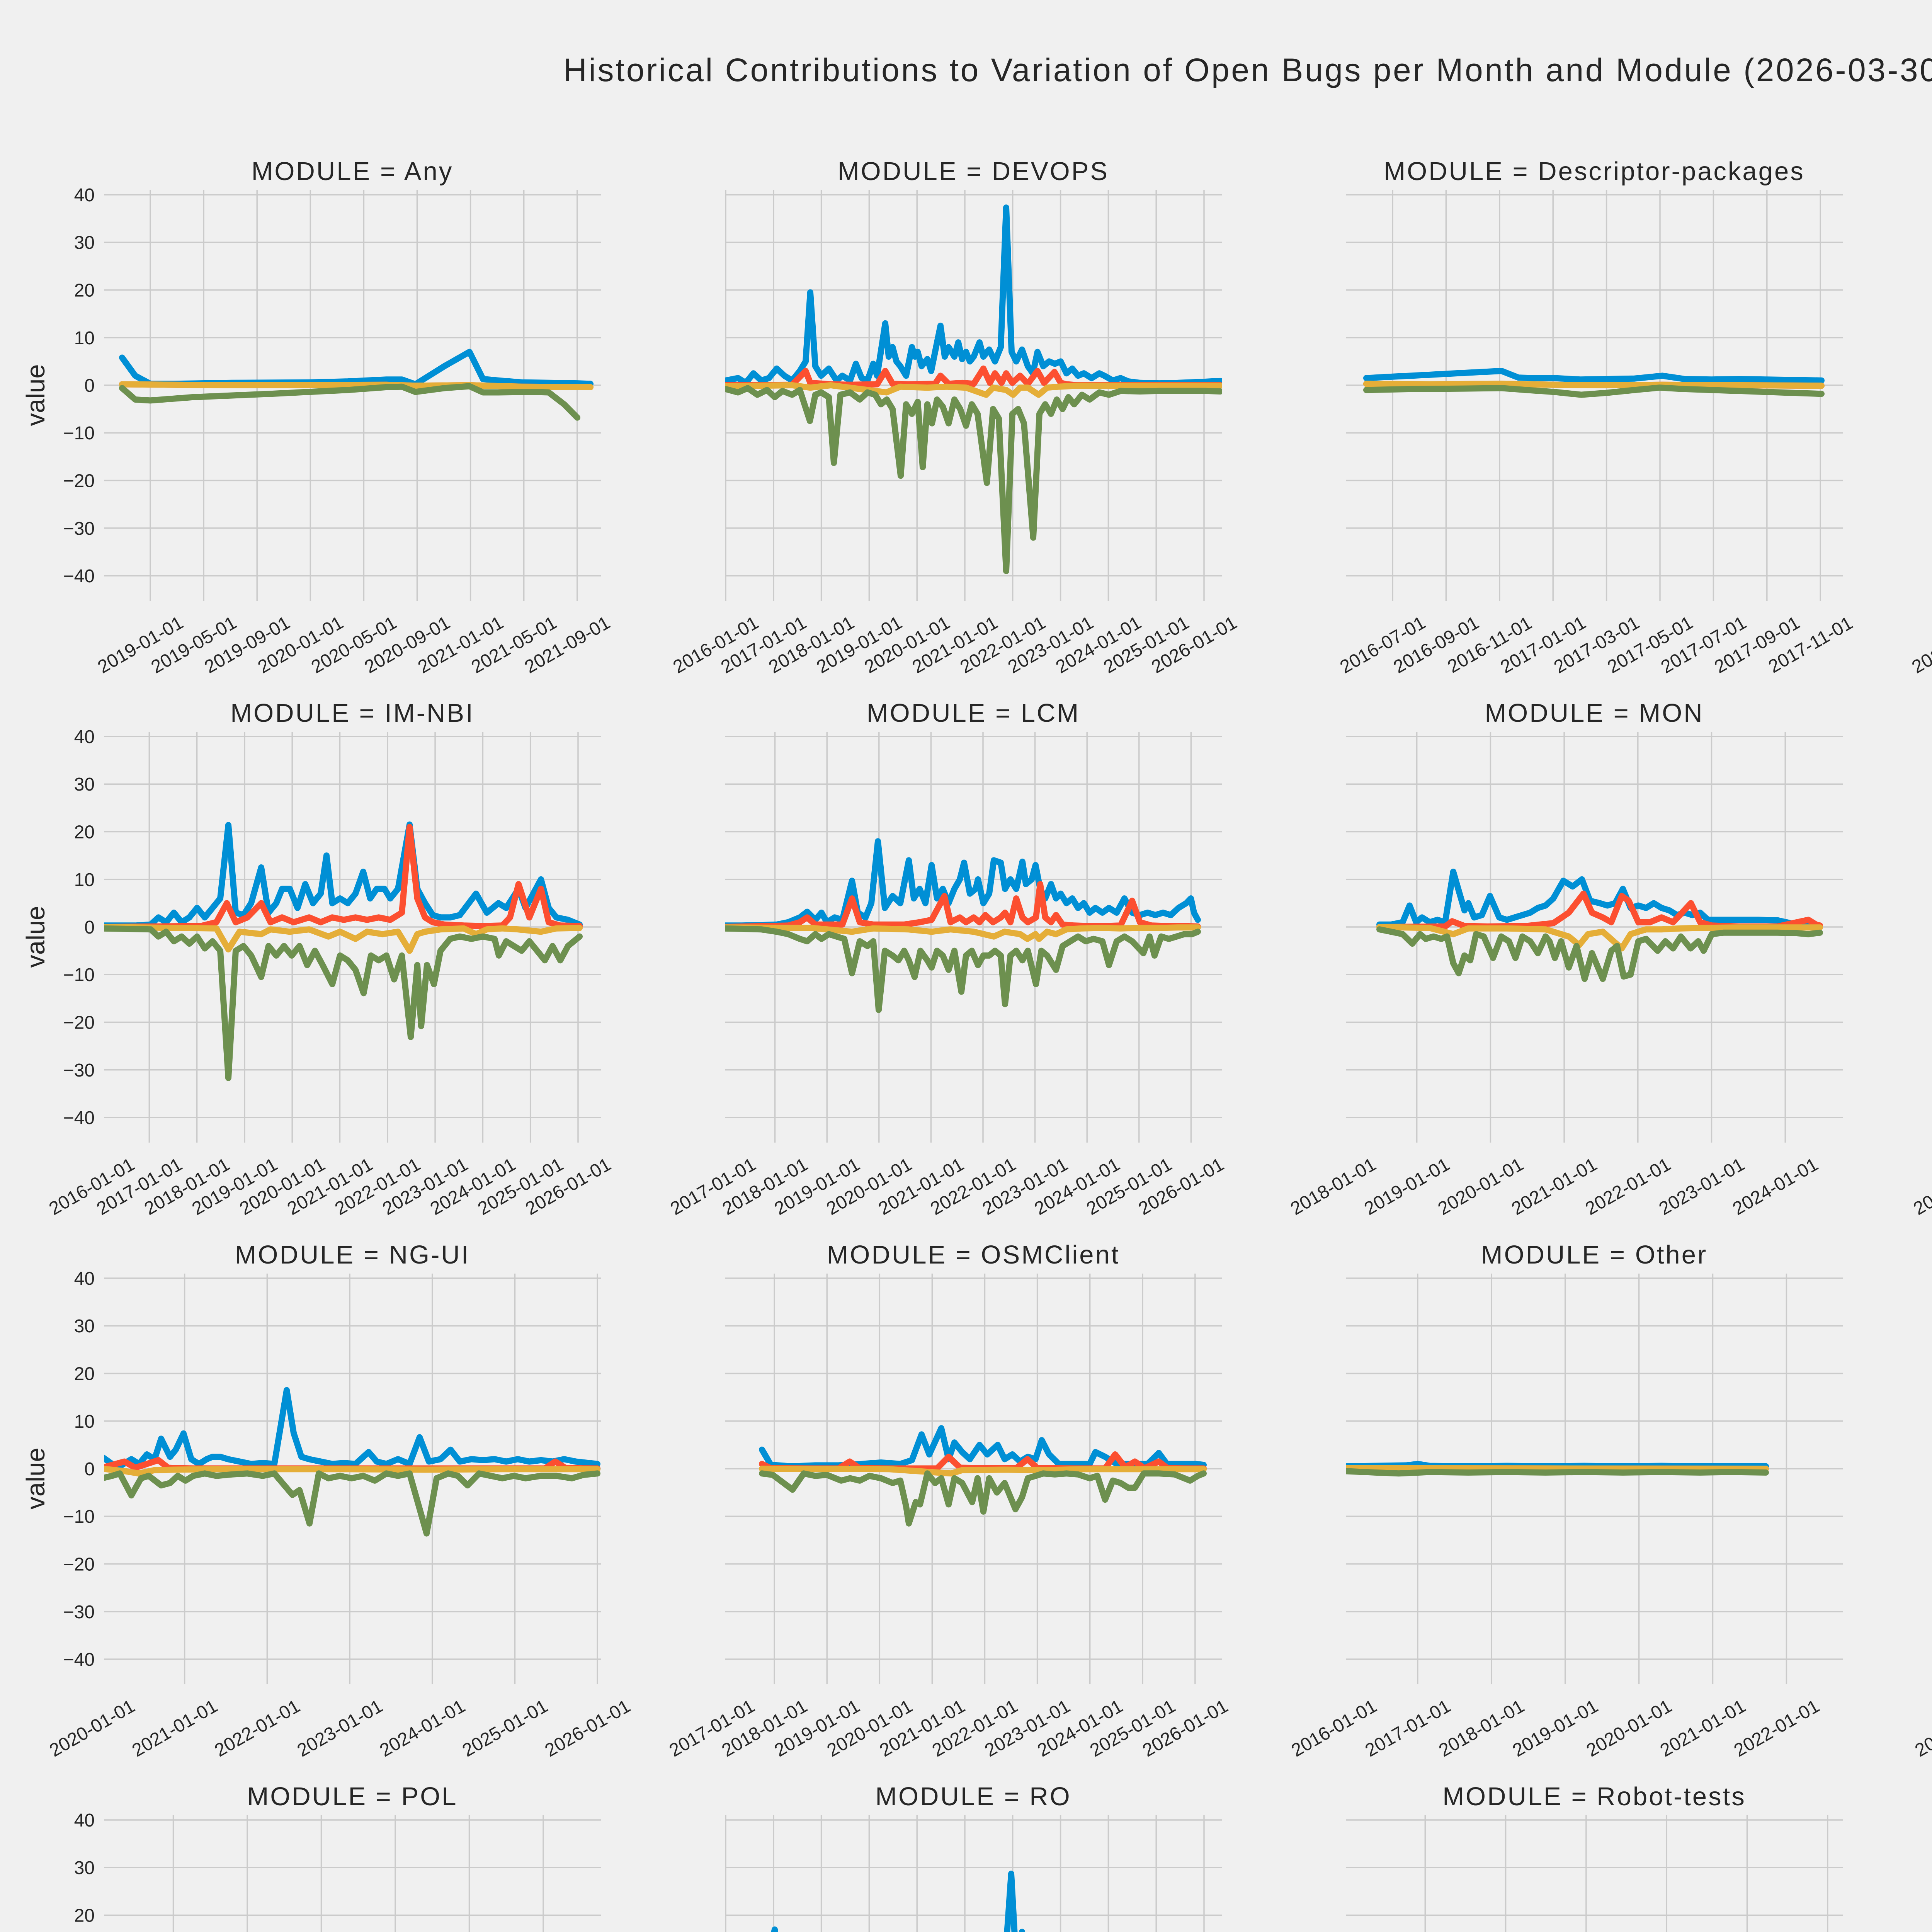  Describe the element at coordinates (352, 1797) in the screenshot. I see `svg-text: MODULE = POL` at that location.